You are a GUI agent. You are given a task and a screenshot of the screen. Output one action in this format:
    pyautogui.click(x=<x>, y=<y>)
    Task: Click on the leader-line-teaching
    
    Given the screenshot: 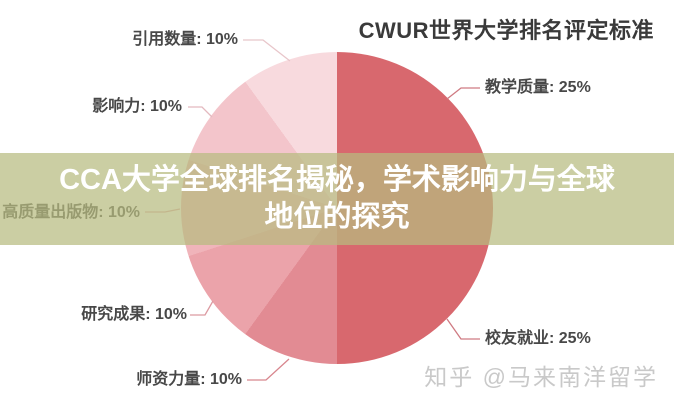 What is the action you would take?
    pyautogui.click(x=463, y=93)
    